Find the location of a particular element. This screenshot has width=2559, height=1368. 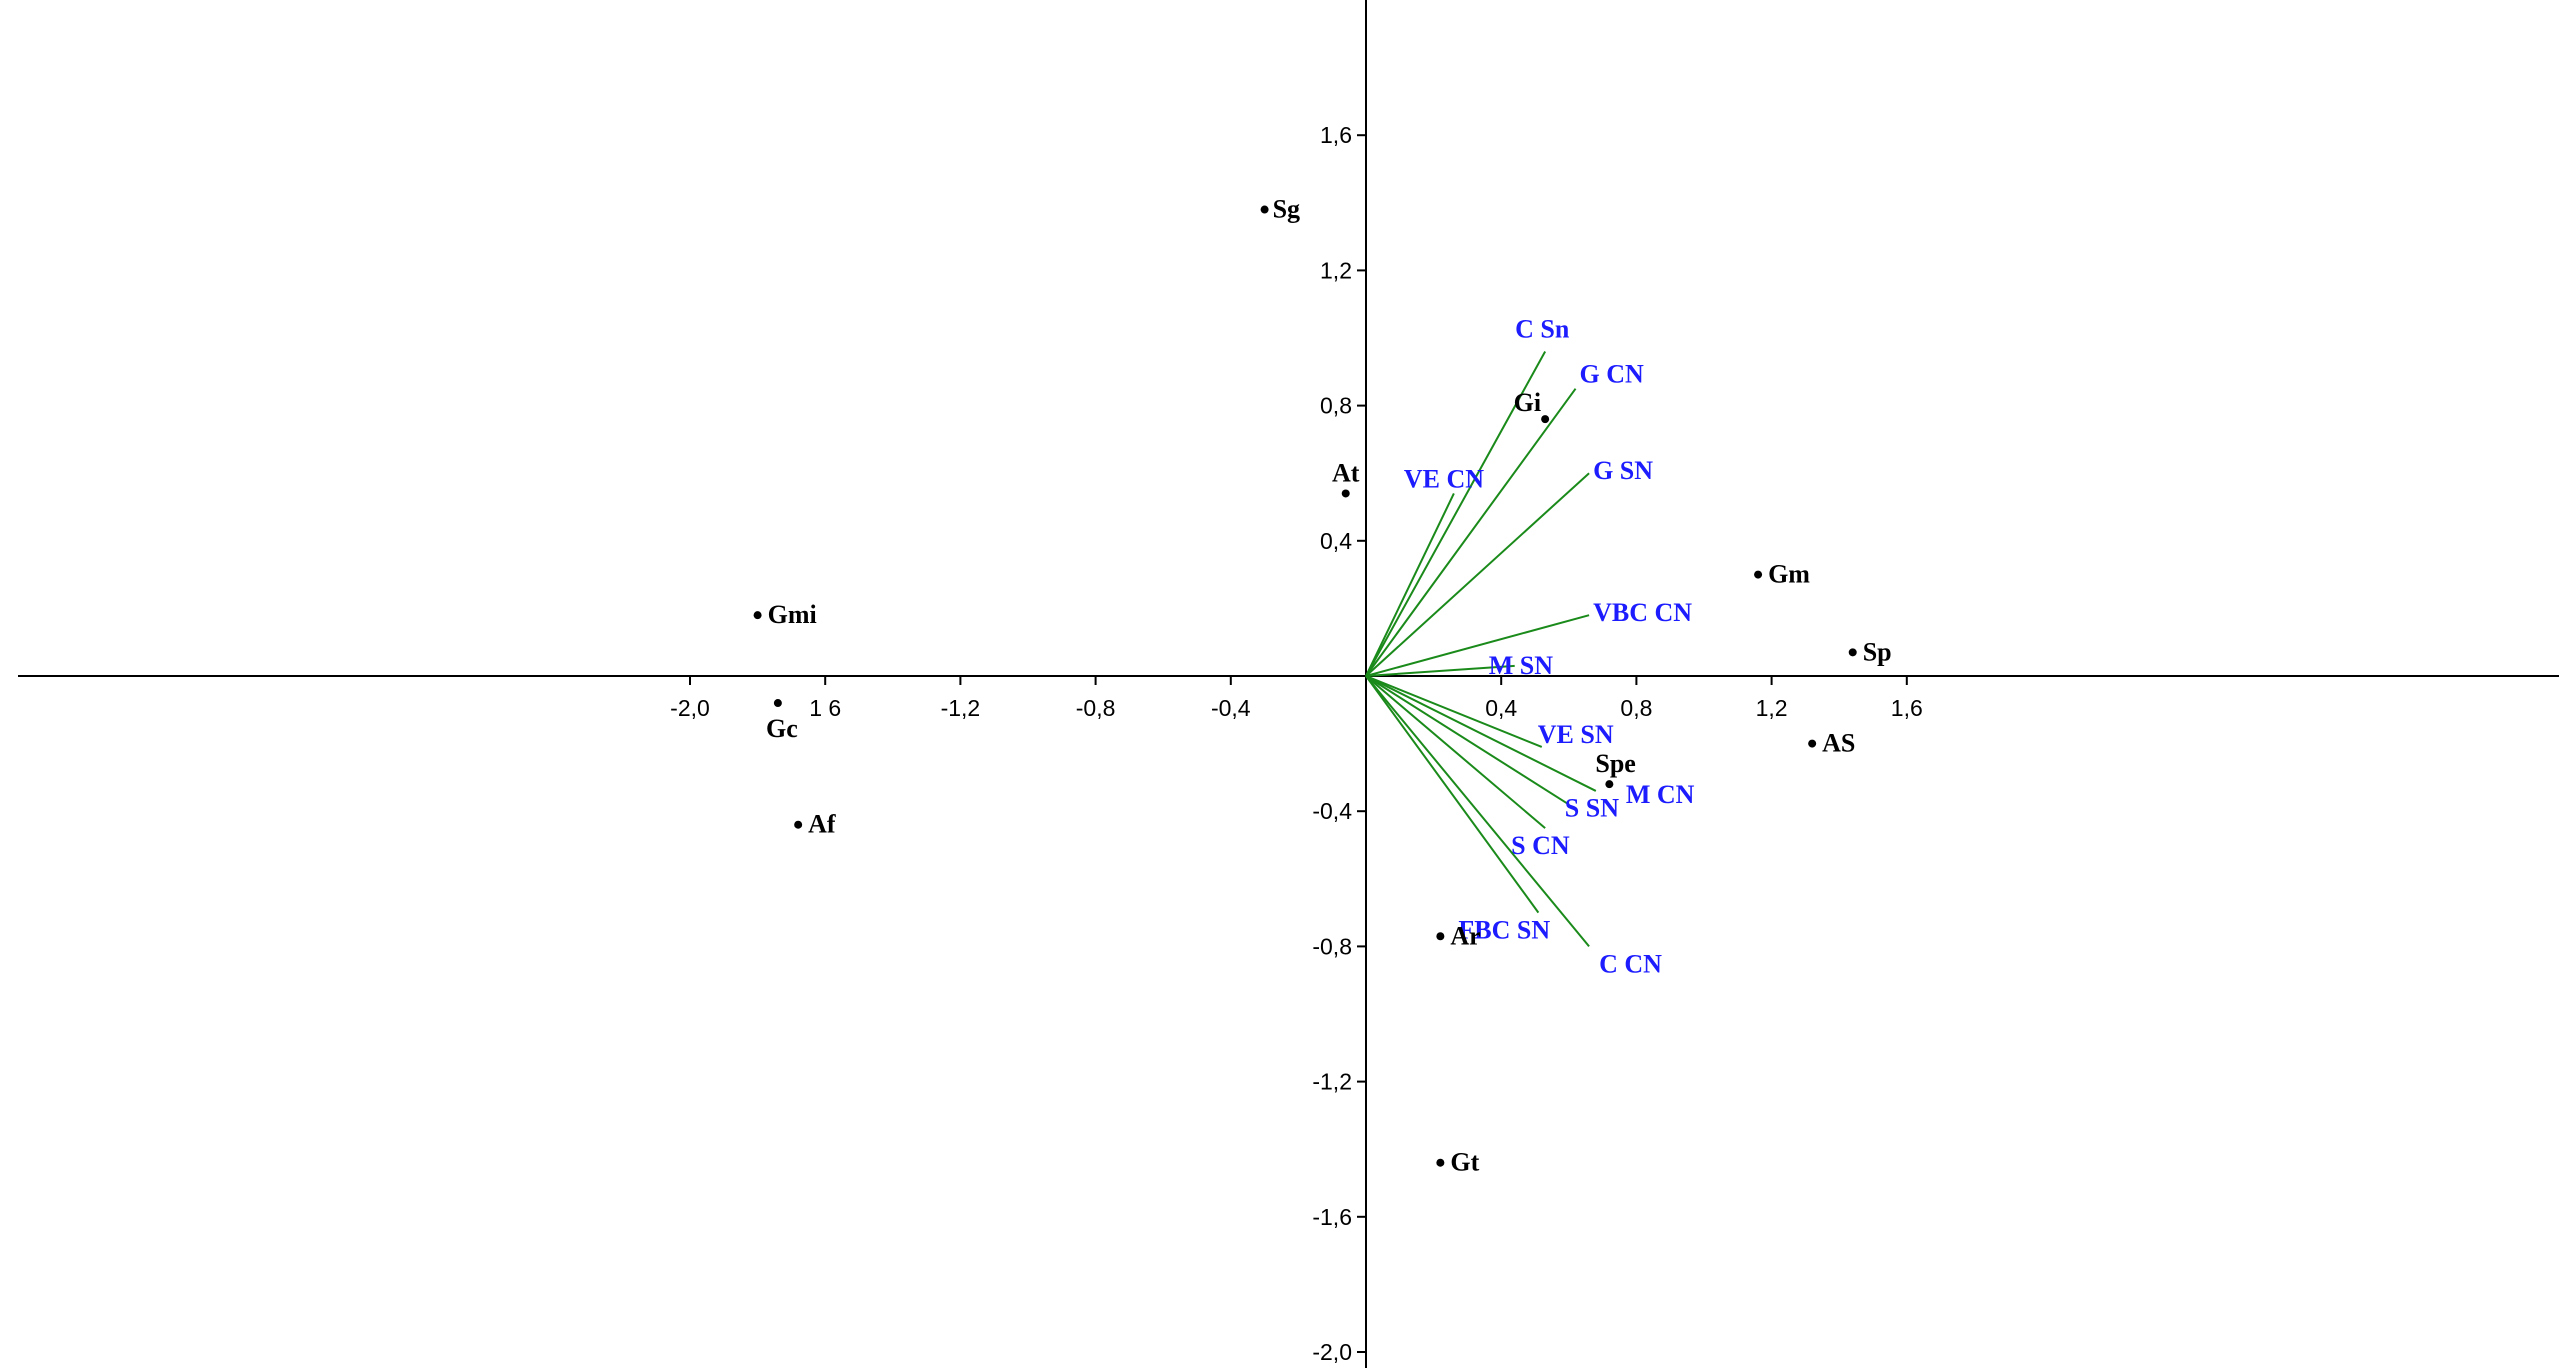

vector-label: G SN is located at coordinates (1623, 470).